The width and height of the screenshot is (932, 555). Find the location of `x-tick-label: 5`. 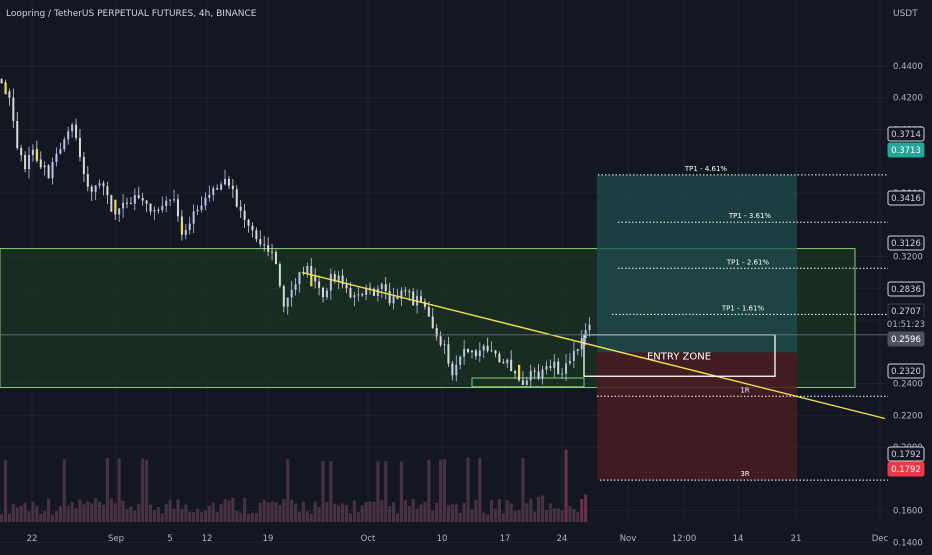

x-tick-label: 5 is located at coordinates (169, 539).